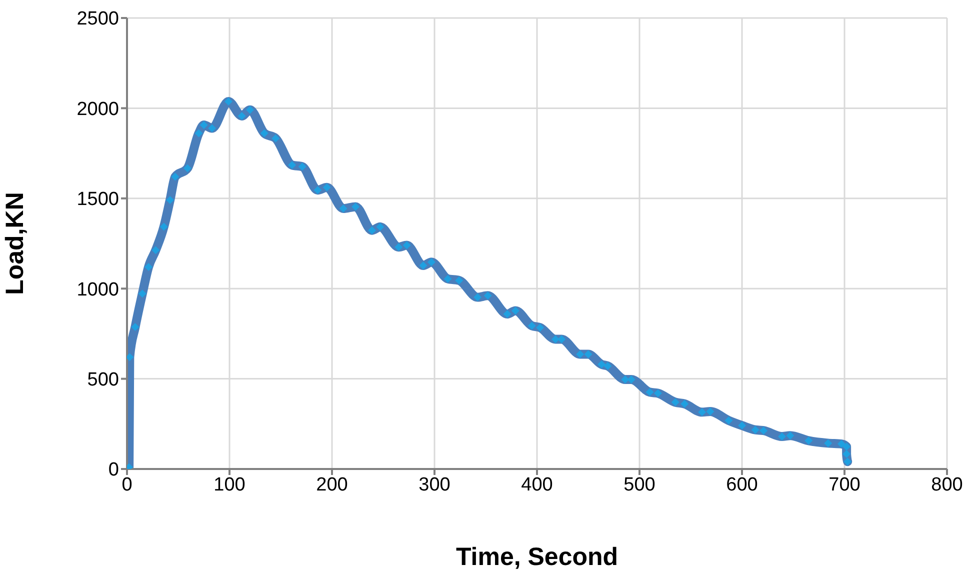  What do you see at coordinates (332, 485) in the screenshot?
I see `x-tick-label: 200` at bounding box center [332, 485].